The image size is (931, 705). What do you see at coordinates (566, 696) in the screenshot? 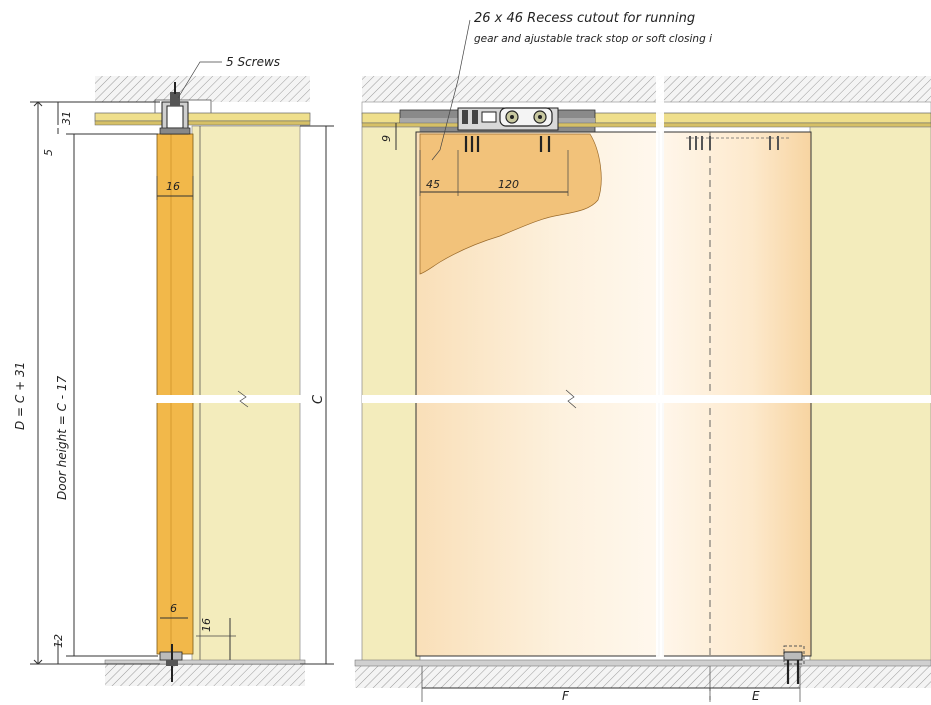
I see `dim-f: F` at bounding box center [566, 696].